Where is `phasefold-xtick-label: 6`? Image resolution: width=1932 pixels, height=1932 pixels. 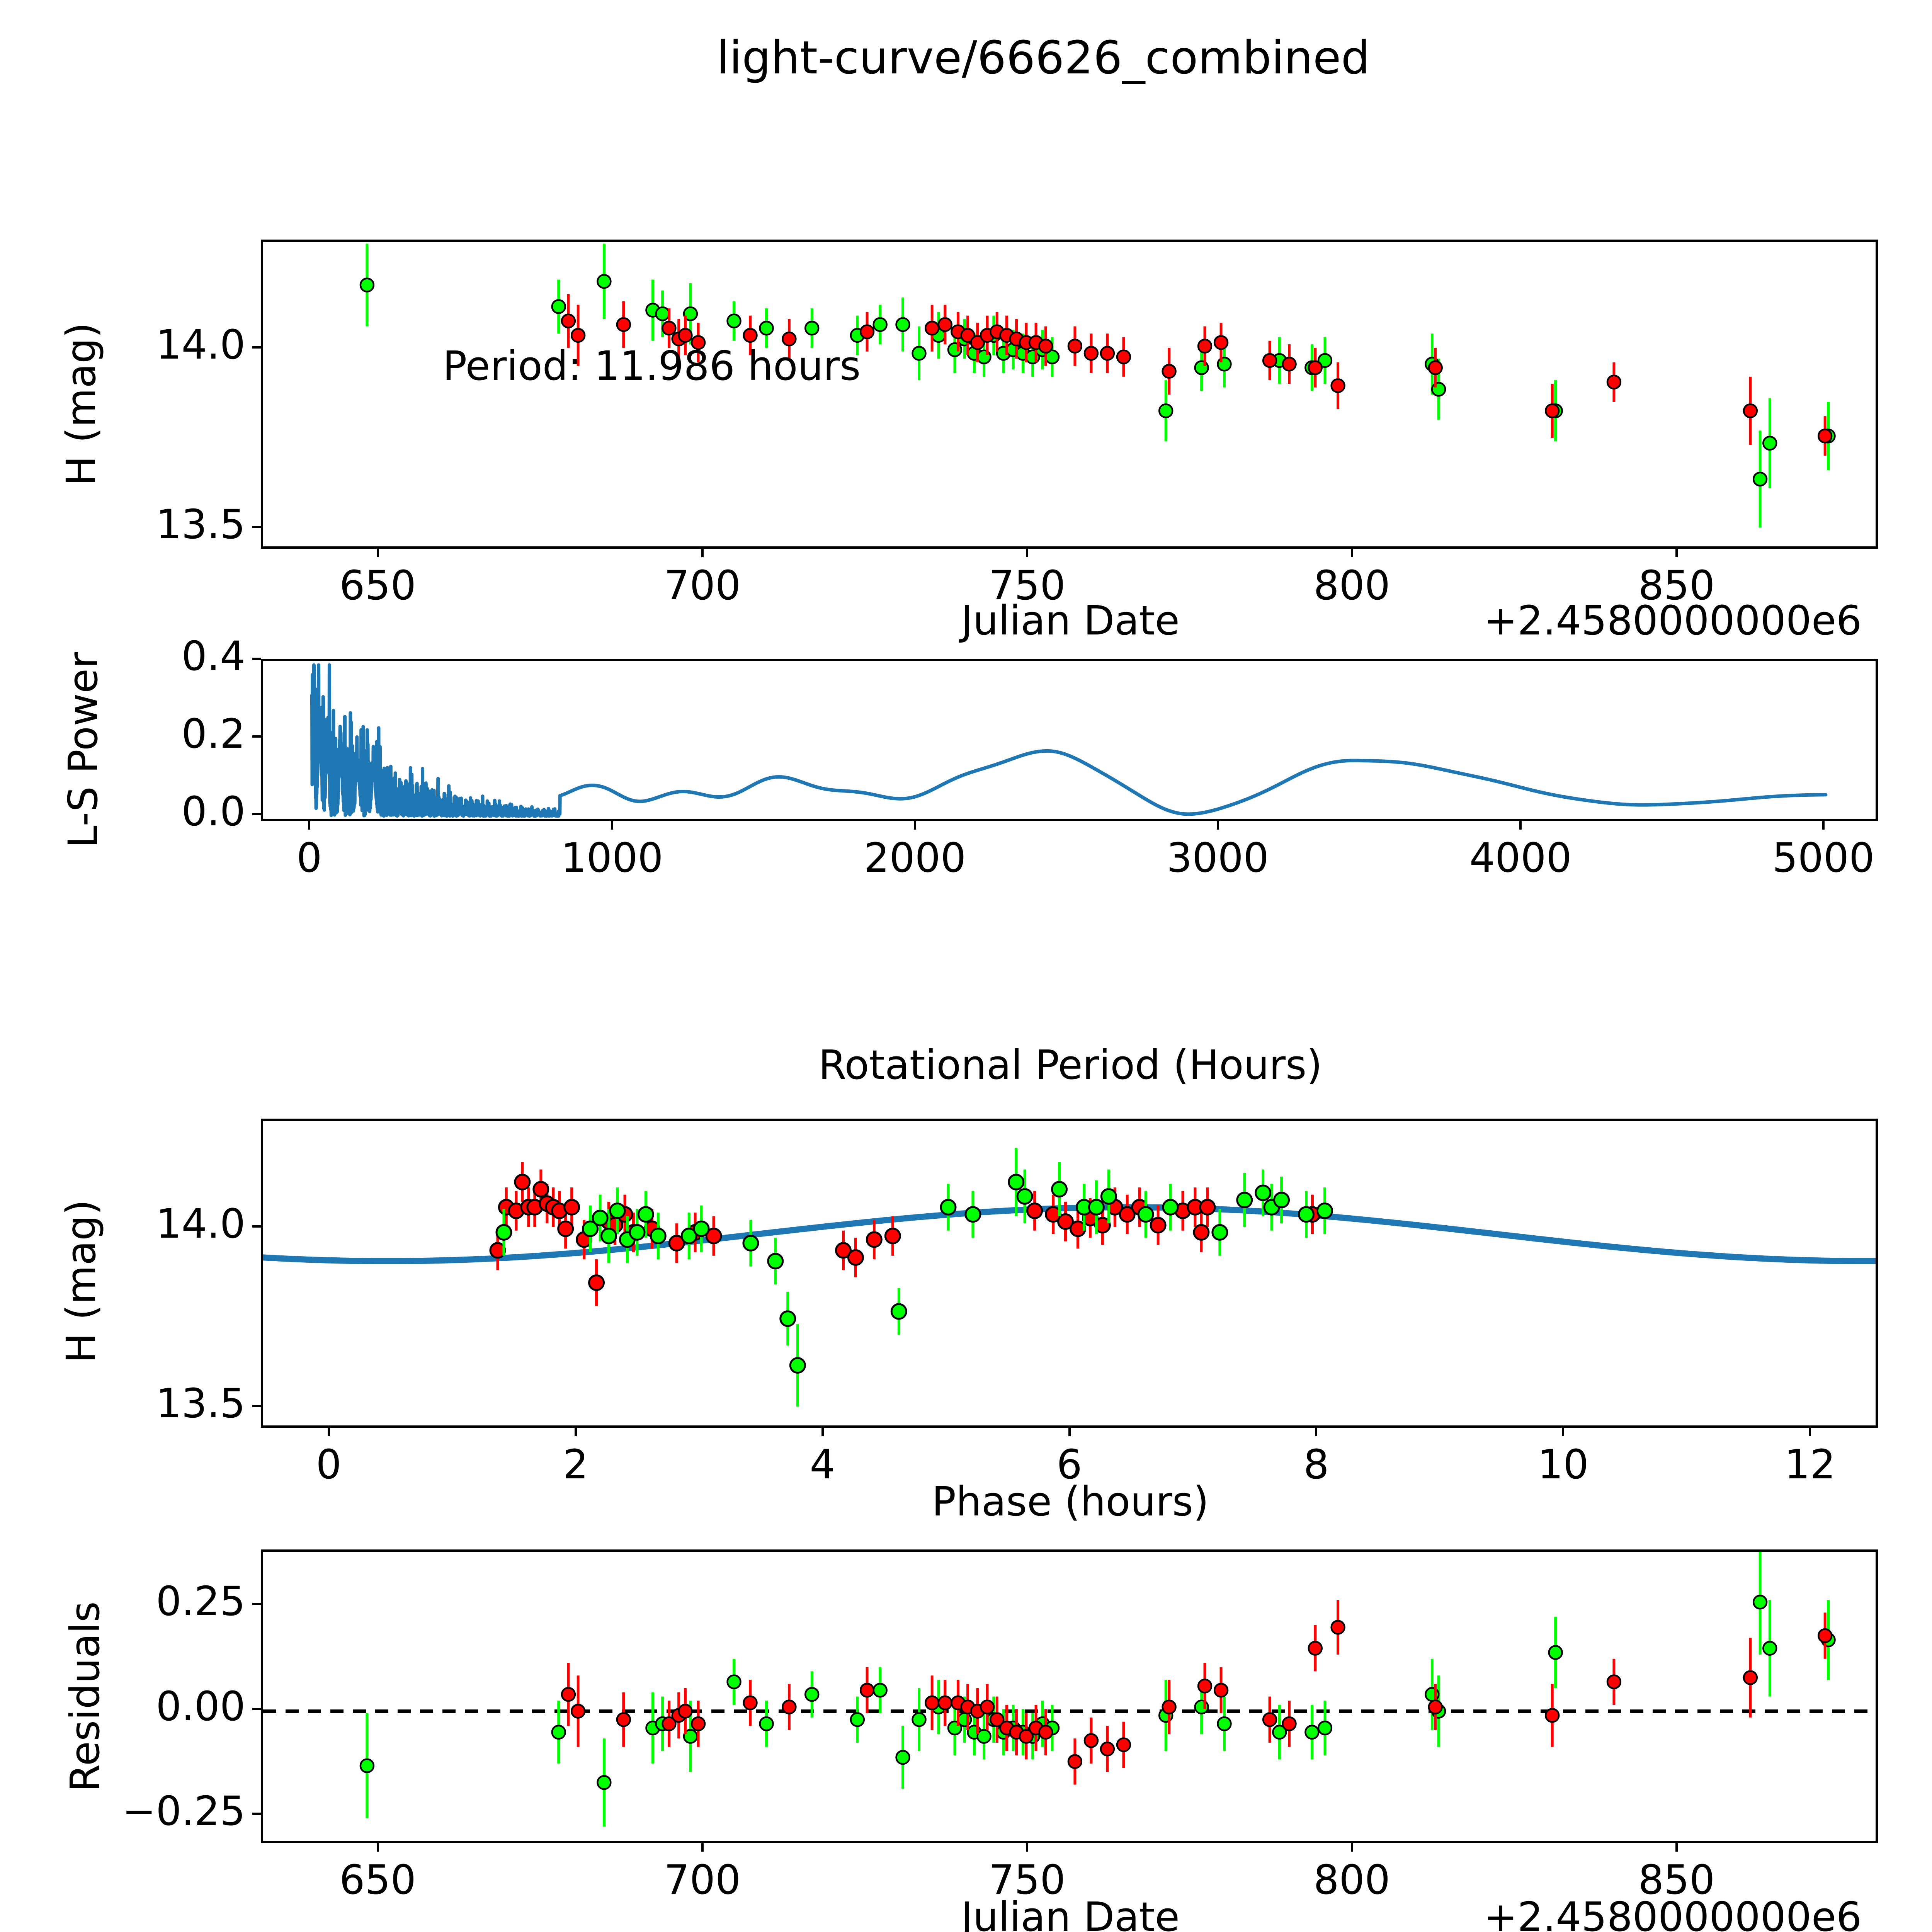
phasefold-xtick-label: 6 is located at coordinates (1069, 1464).